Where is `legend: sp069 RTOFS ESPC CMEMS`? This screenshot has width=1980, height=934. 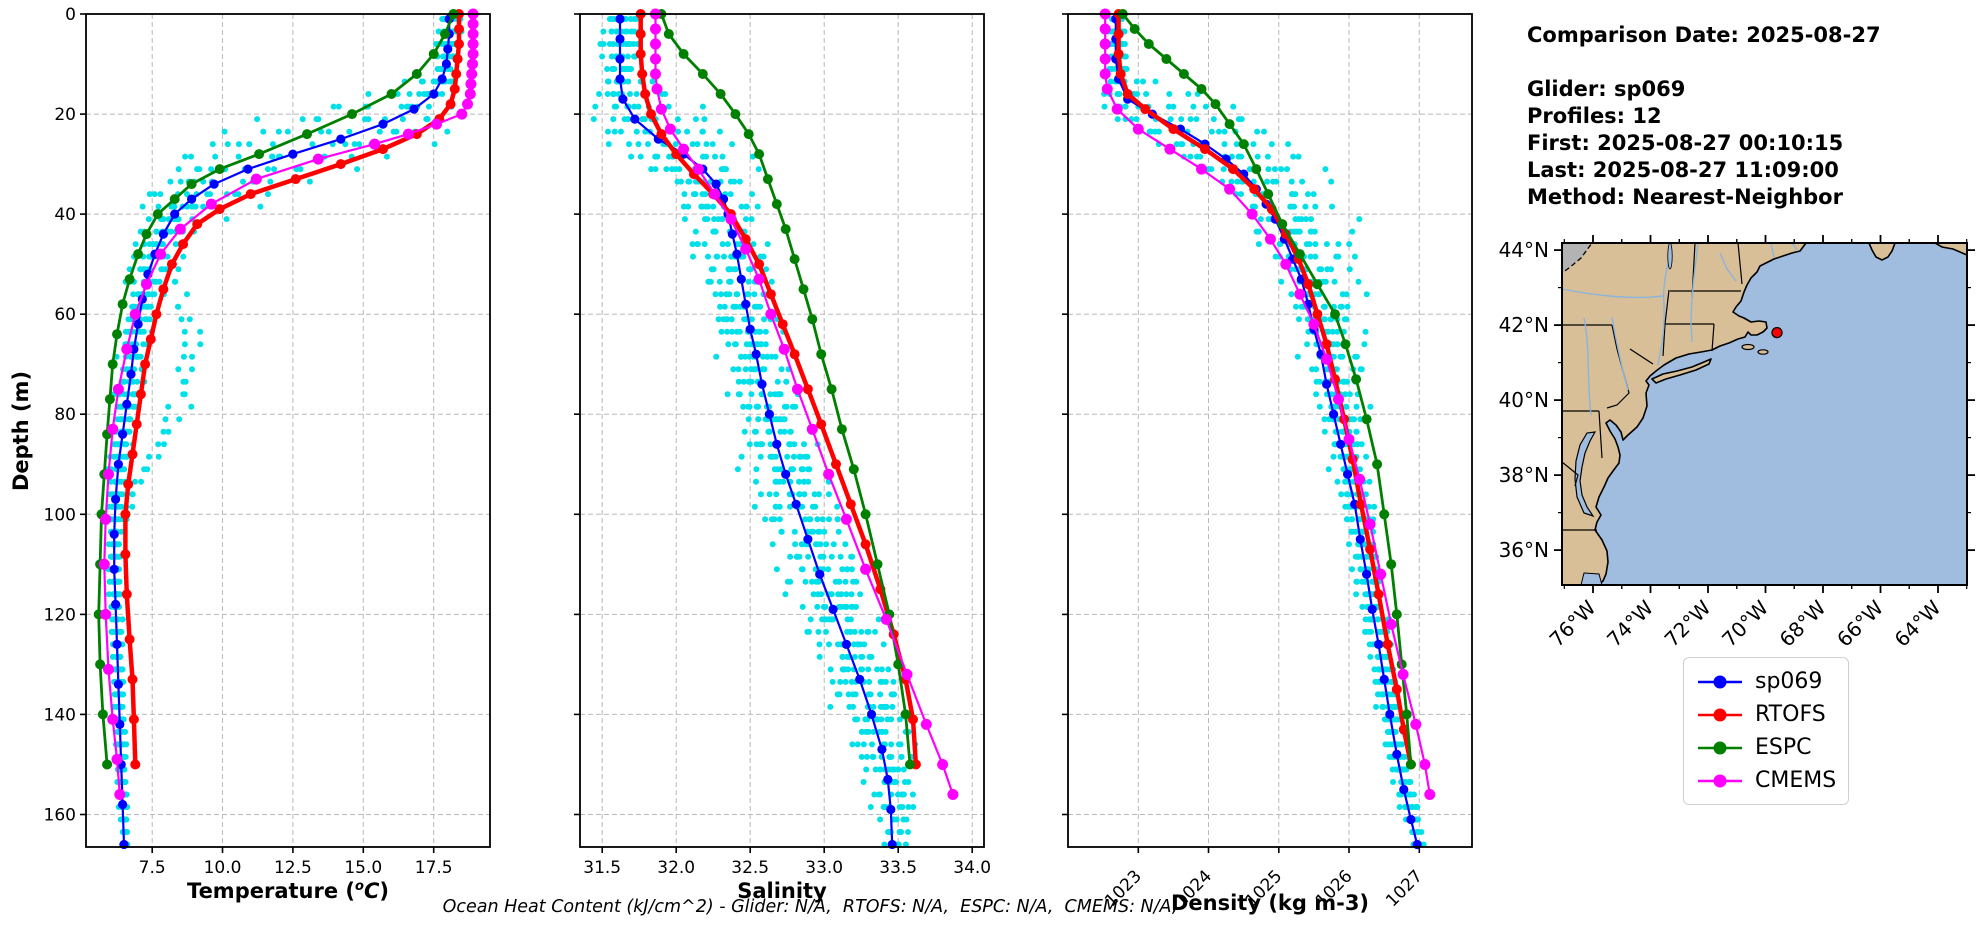 legend: sp069 RTOFS ESPC CMEMS is located at coordinates (1766, 731).